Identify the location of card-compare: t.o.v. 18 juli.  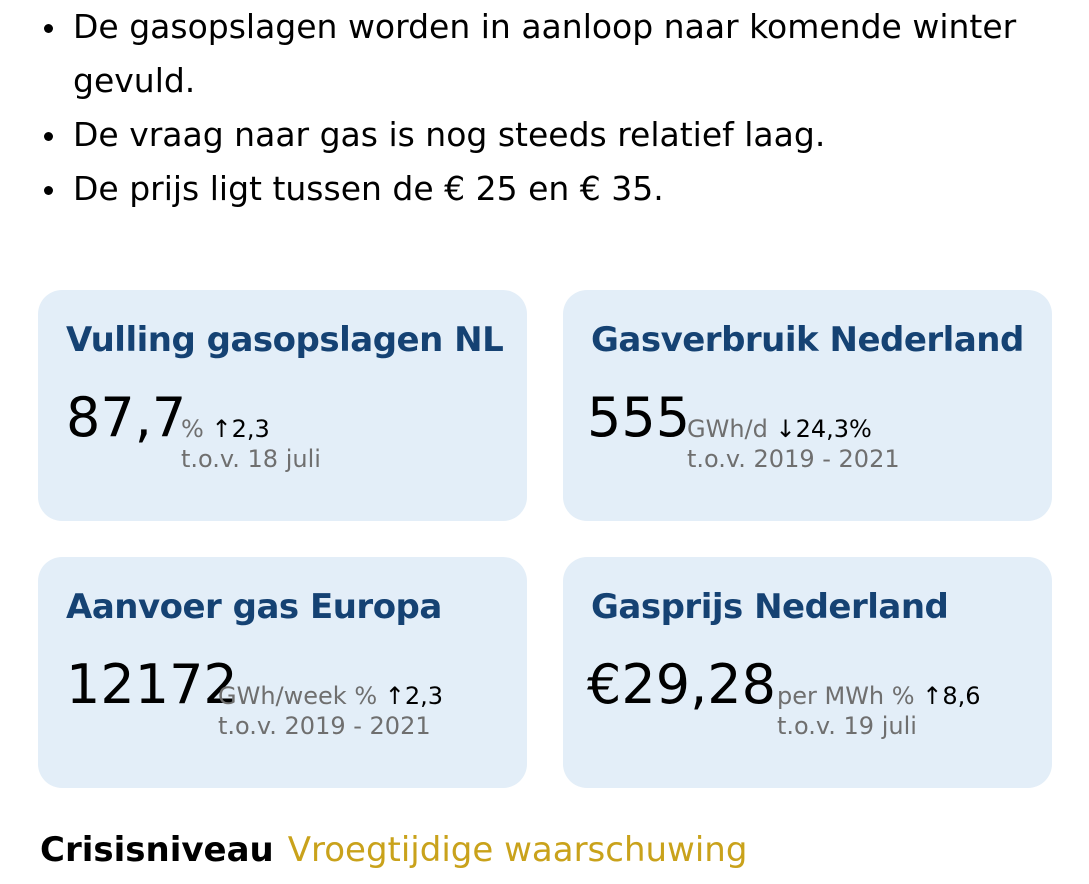
(251, 459).